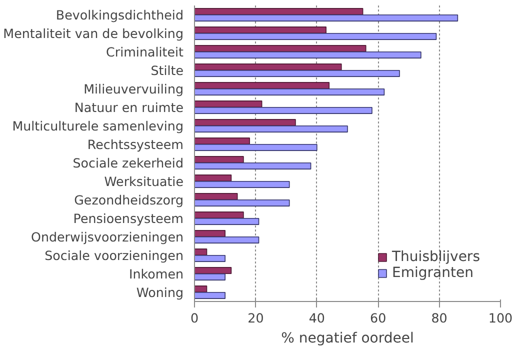 The image size is (525, 349). I want to click on y-tick-label: Mentaliteit van de bevolking, so click(93, 33).